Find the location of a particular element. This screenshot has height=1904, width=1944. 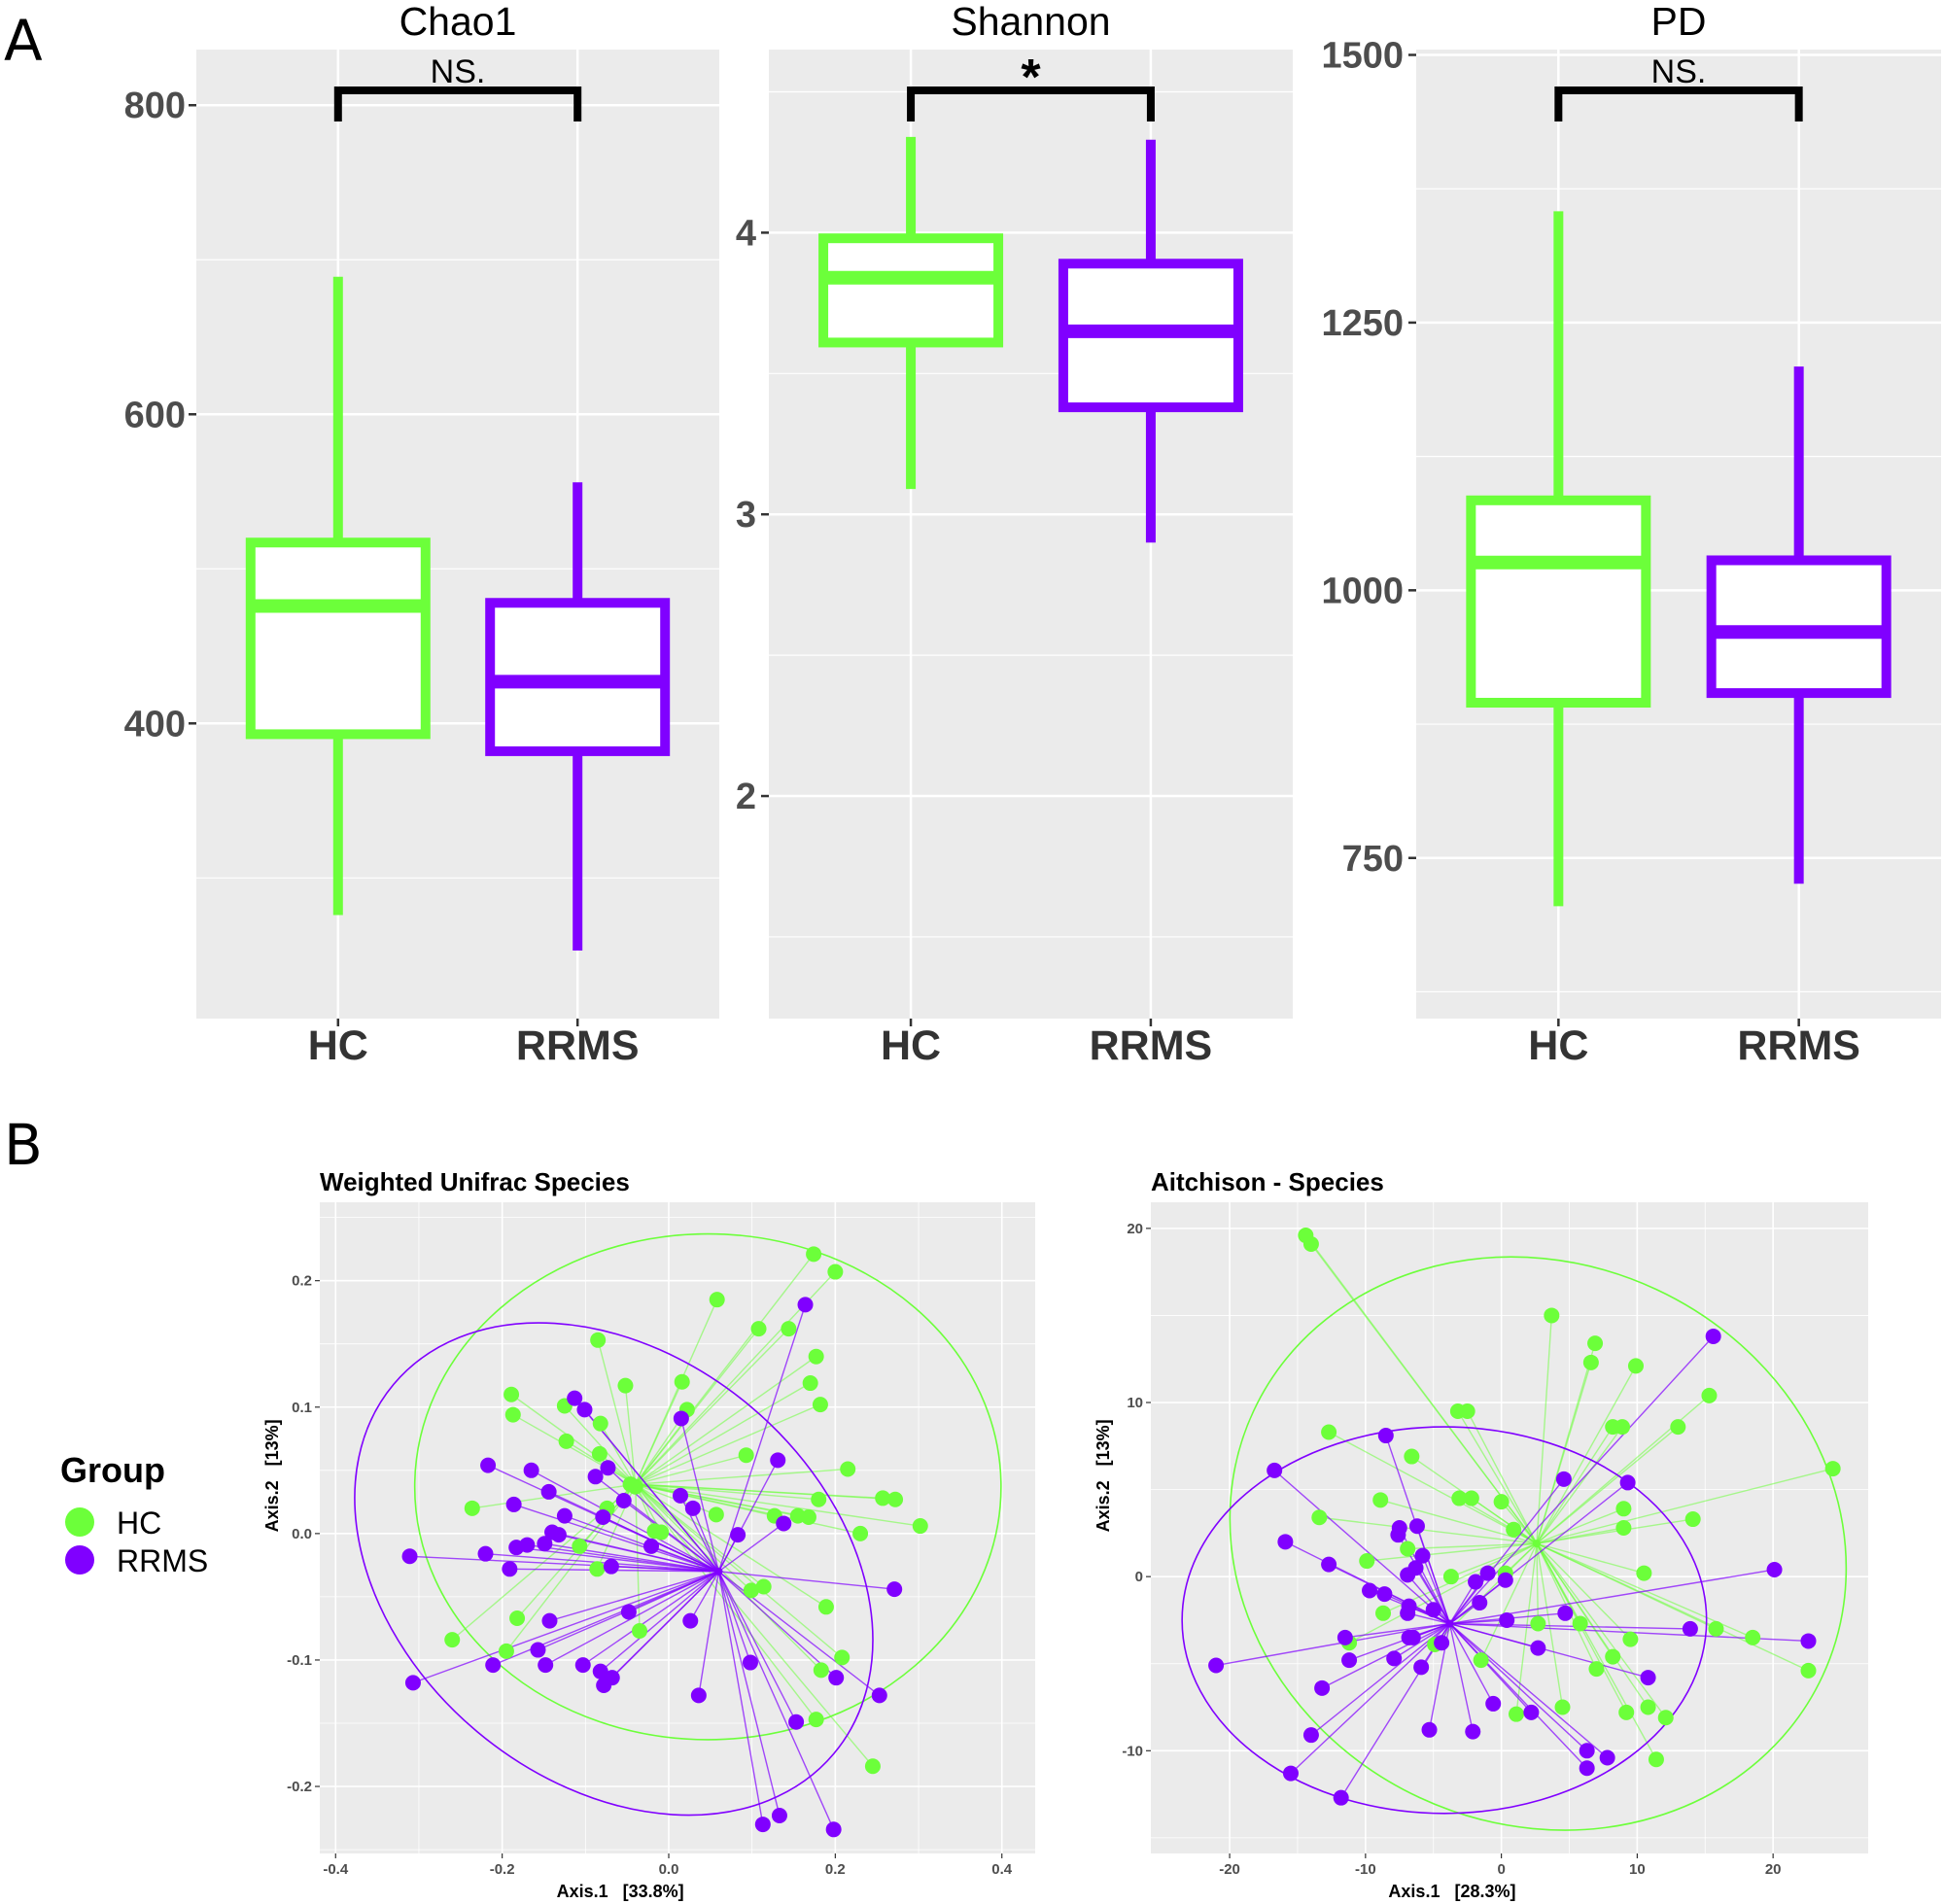

legend-label-hc: HC is located at coordinates (139, 1523).